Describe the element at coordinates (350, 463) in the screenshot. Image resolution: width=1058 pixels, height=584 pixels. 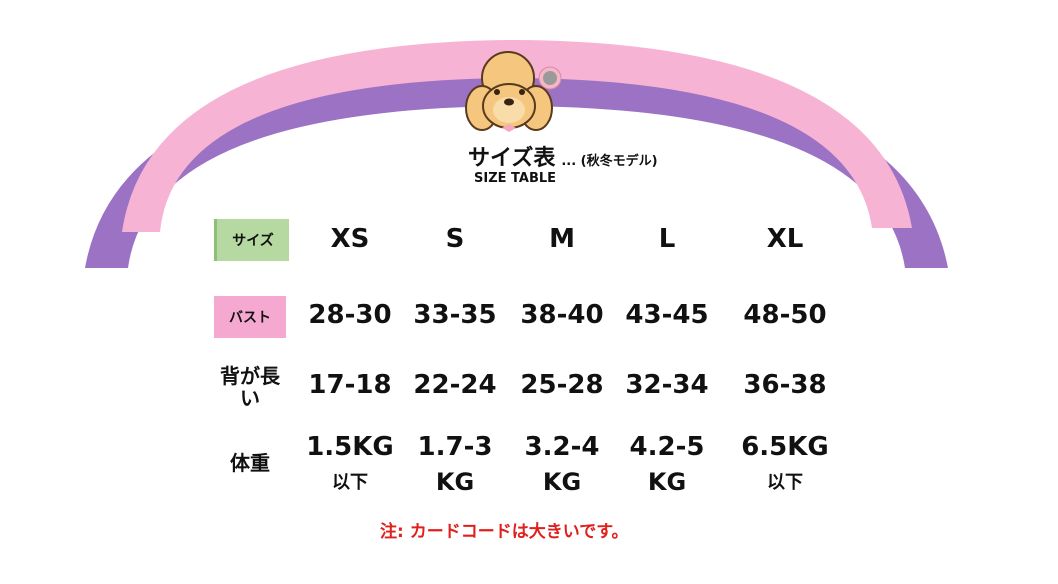
I see `table-cell: 1.5KG 以下` at that location.